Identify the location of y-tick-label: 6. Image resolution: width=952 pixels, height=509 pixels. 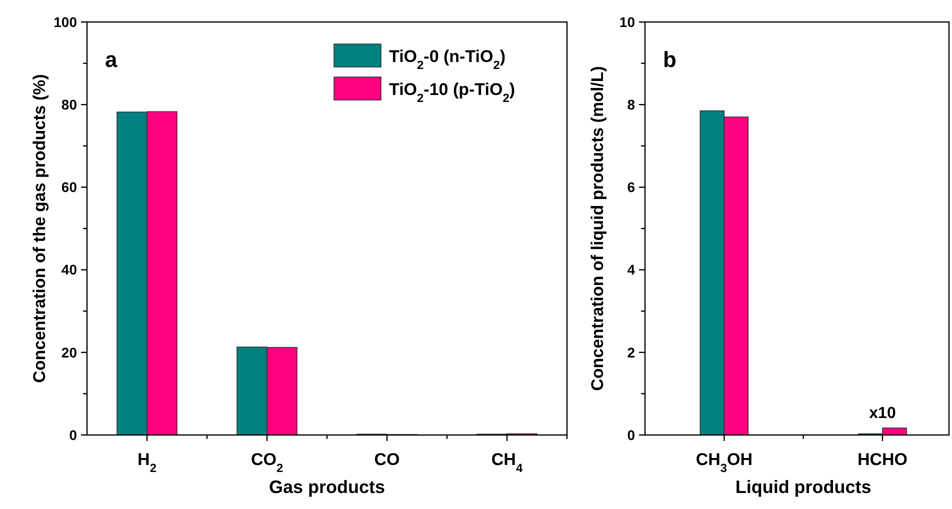
(631, 187).